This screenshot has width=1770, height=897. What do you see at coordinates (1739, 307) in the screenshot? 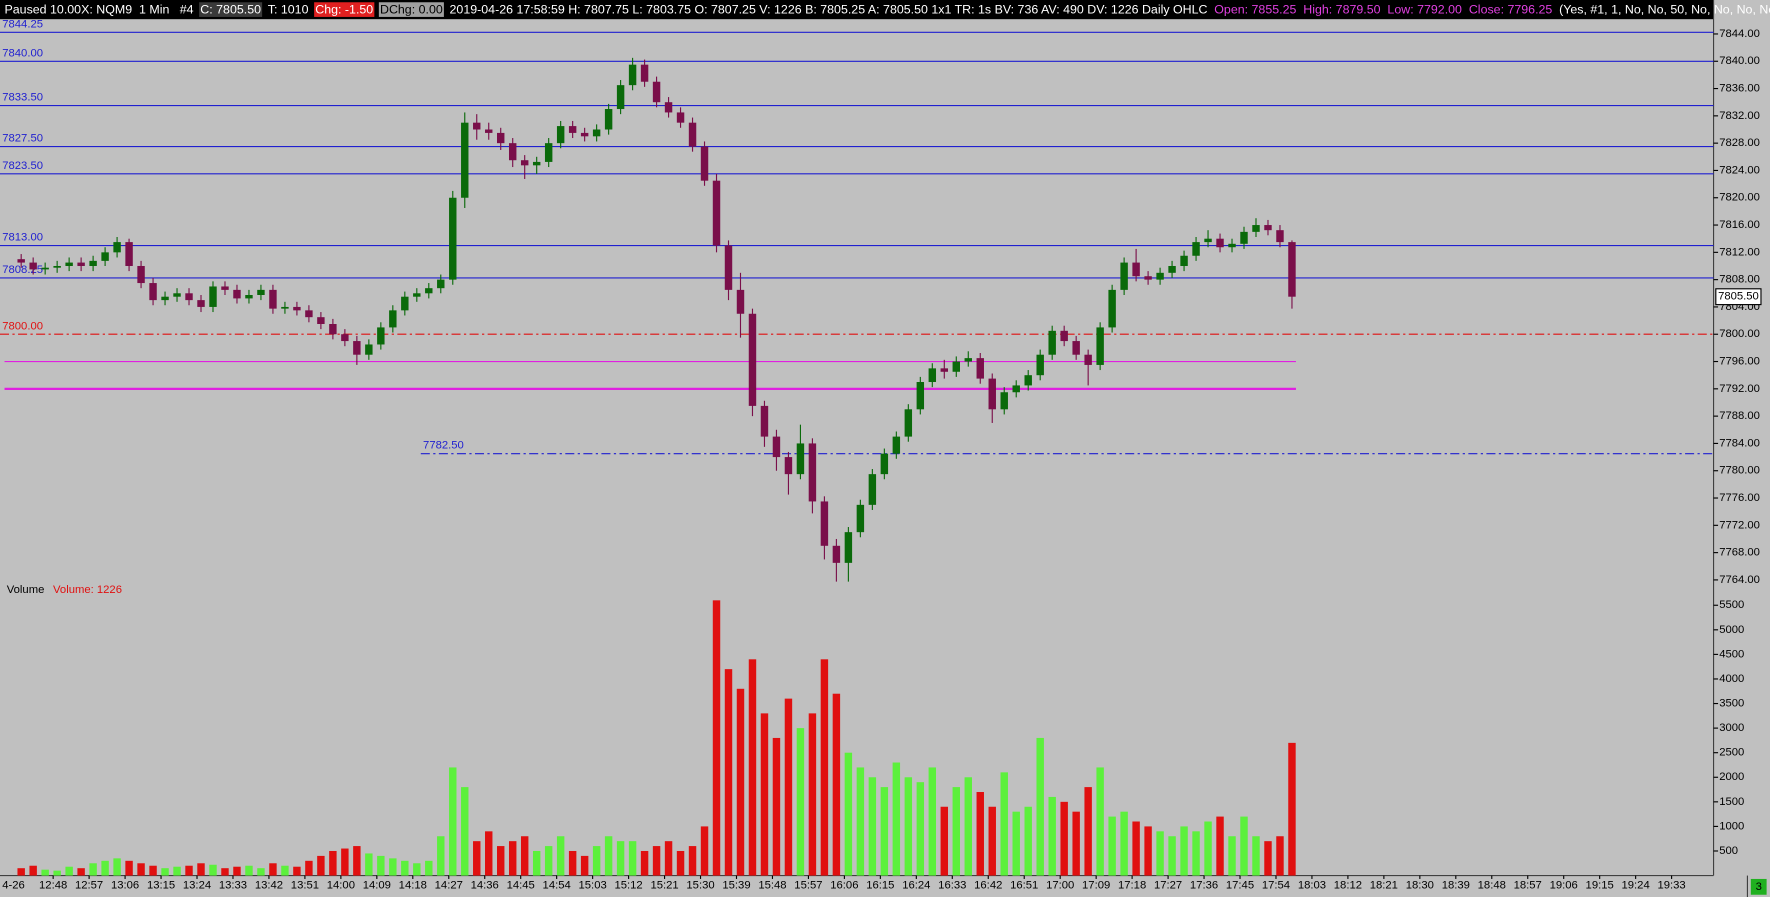
I see `price-tick-label: 7804.00` at bounding box center [1739, 307].